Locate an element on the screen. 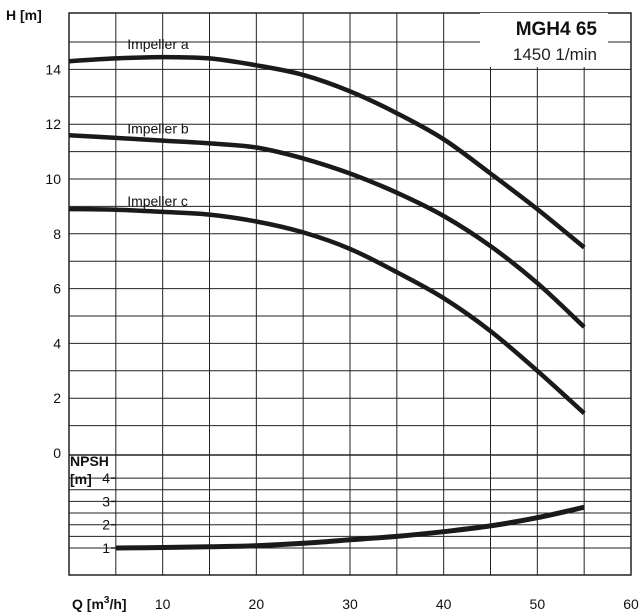 This screenshot has width=644, height=616. npsh-tick-label: 3 is located at coordinates (106, 501).